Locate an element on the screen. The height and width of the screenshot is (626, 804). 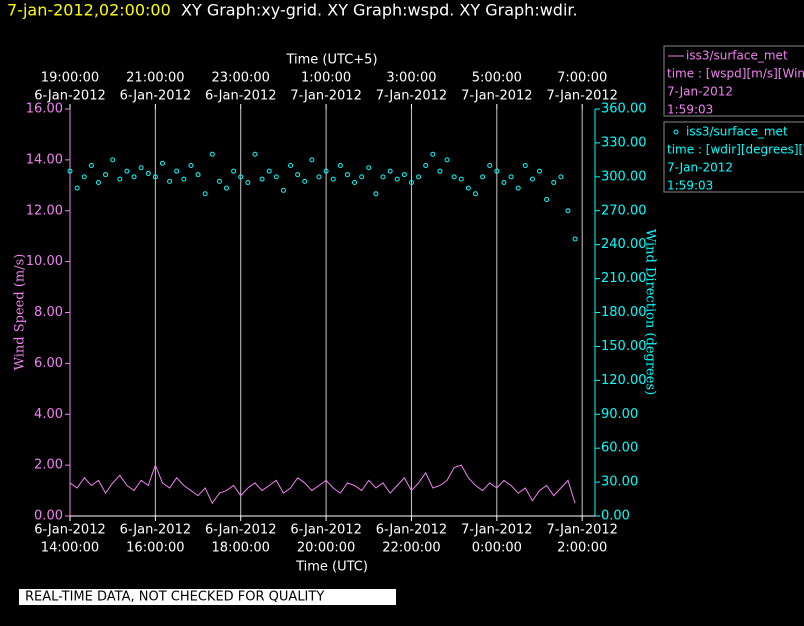
y2-tick-label: 270.00 is located at coordinates (624, 210).